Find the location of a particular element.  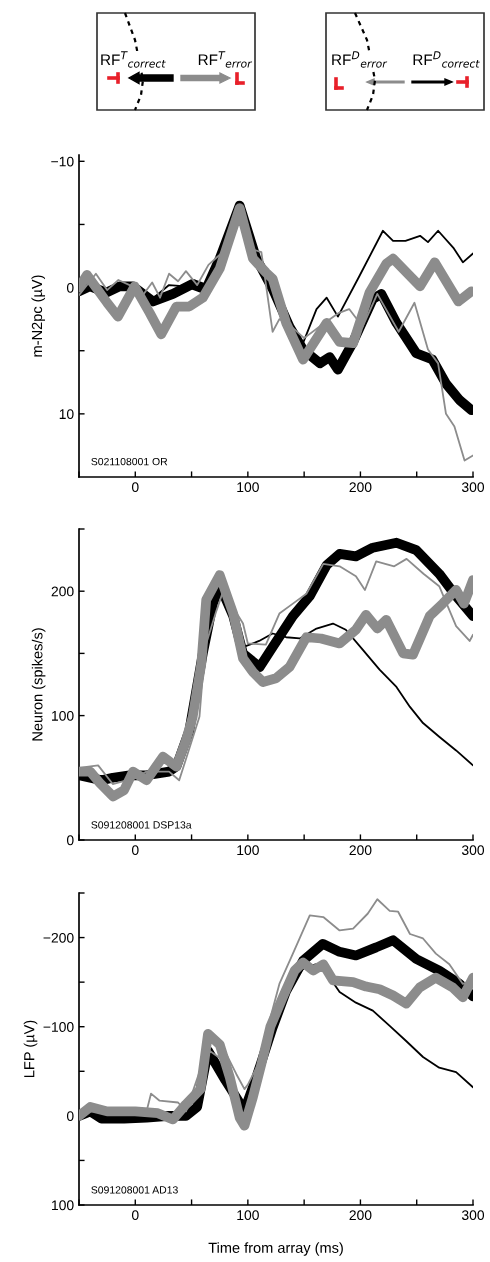

annotation: S091208001 AD13 is located at coordinates (134, 1190).